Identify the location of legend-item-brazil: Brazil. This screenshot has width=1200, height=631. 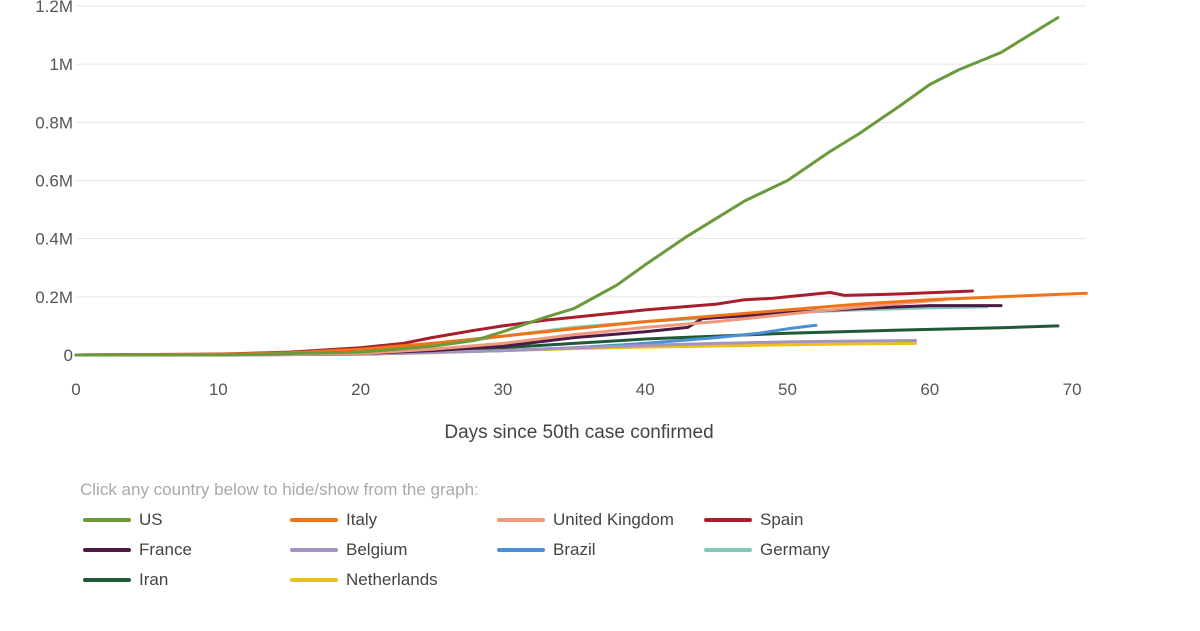
(546, 550).